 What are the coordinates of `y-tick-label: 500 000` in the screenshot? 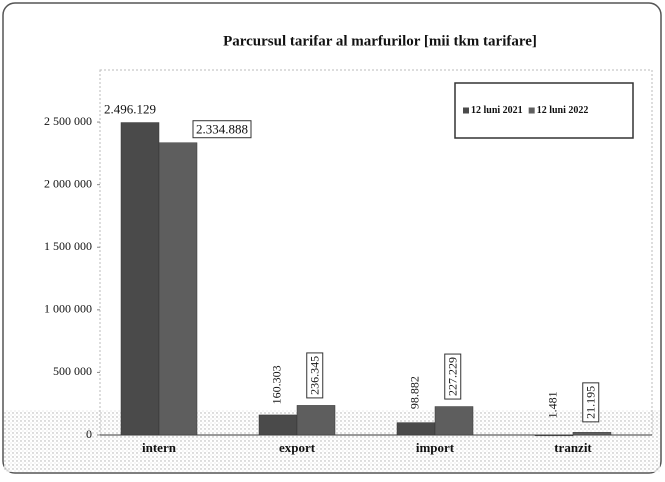 It's located at (72, 371).